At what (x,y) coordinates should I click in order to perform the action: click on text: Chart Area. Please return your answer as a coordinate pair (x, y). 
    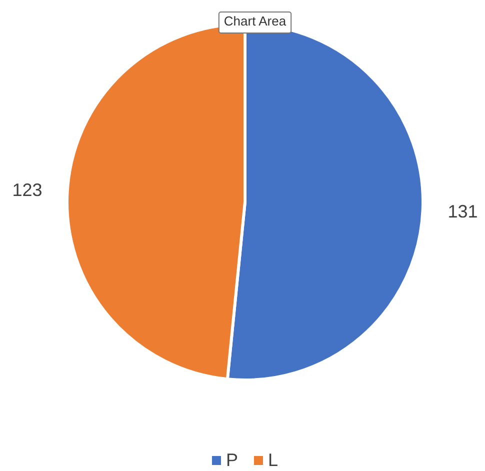
    Looking at the image, I should click on (255, 20).